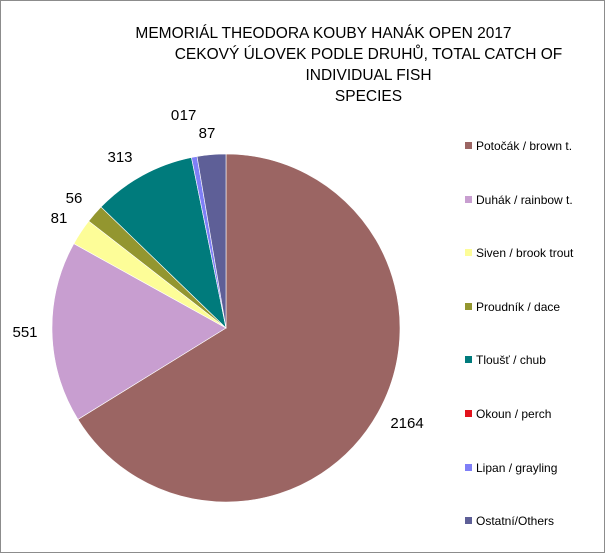  What do you see at coordinates (525, 253) in the screenshot?
I see `legend-label-2: Siven / brook trout` at bounding box center [525, 253].